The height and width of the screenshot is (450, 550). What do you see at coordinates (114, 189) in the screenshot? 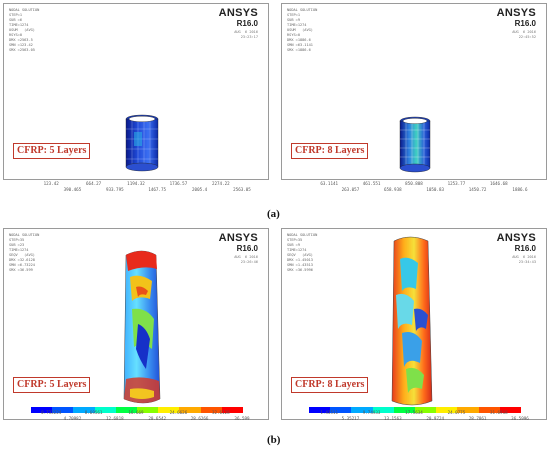
I see `legend-tick-bottom: 933.795` at bounding box center [114, 189].